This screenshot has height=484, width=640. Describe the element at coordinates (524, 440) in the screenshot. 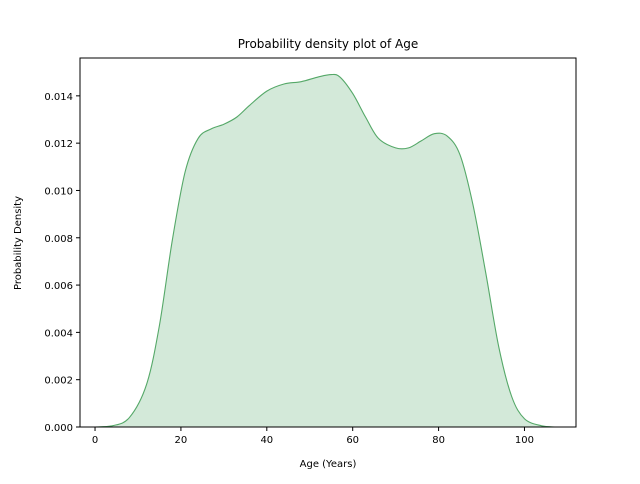

I see `x-tick-label: 100` at that location.